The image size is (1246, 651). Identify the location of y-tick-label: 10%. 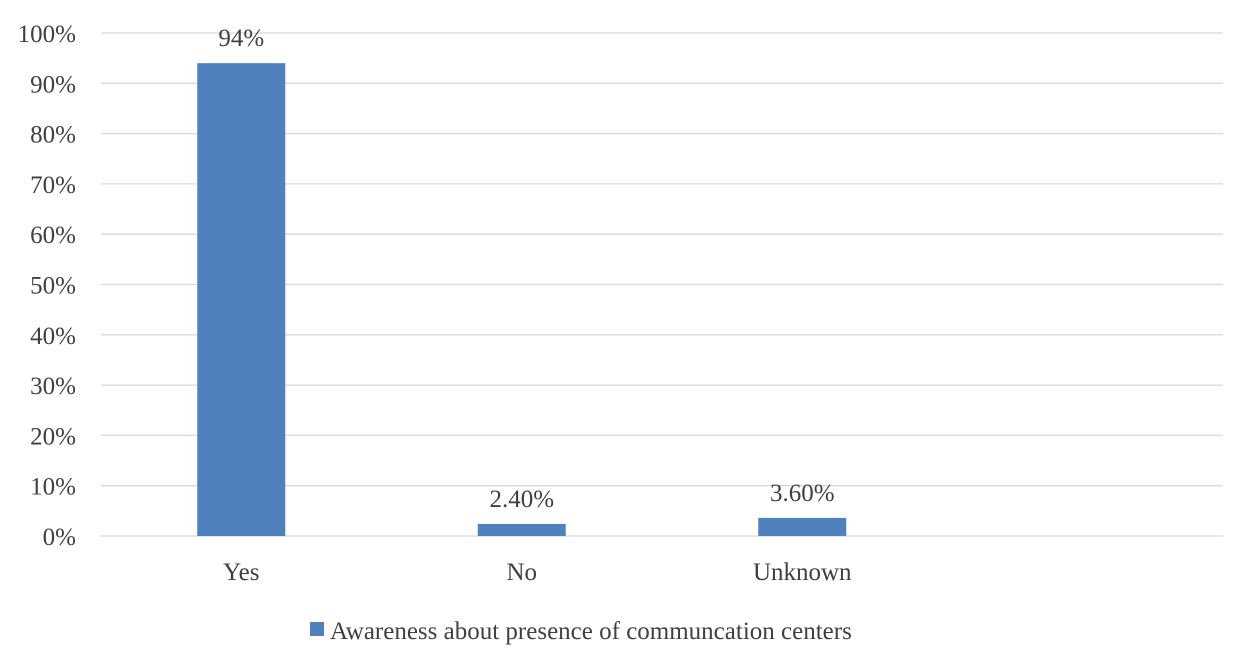
(53, 487).